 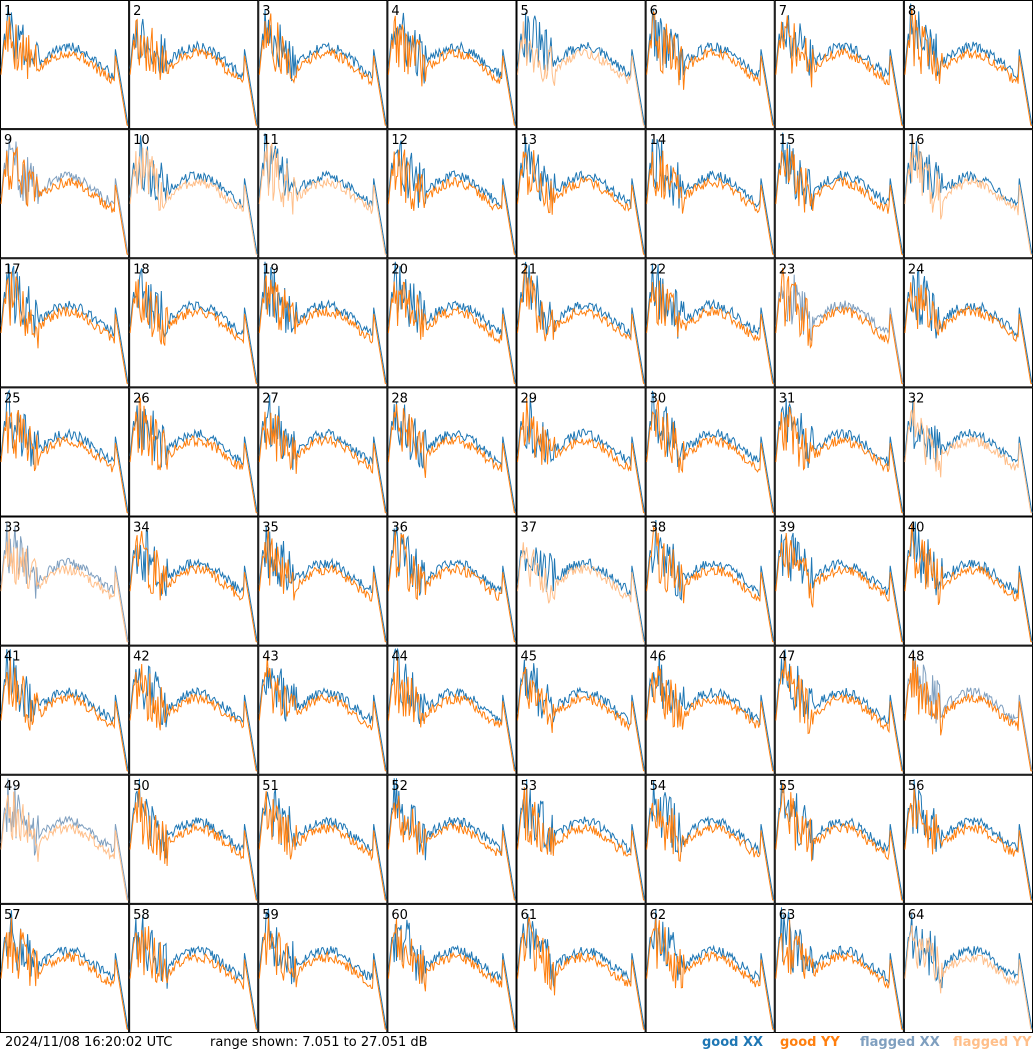 I want to click on tile-label: 46, so click(x=658, y=657).